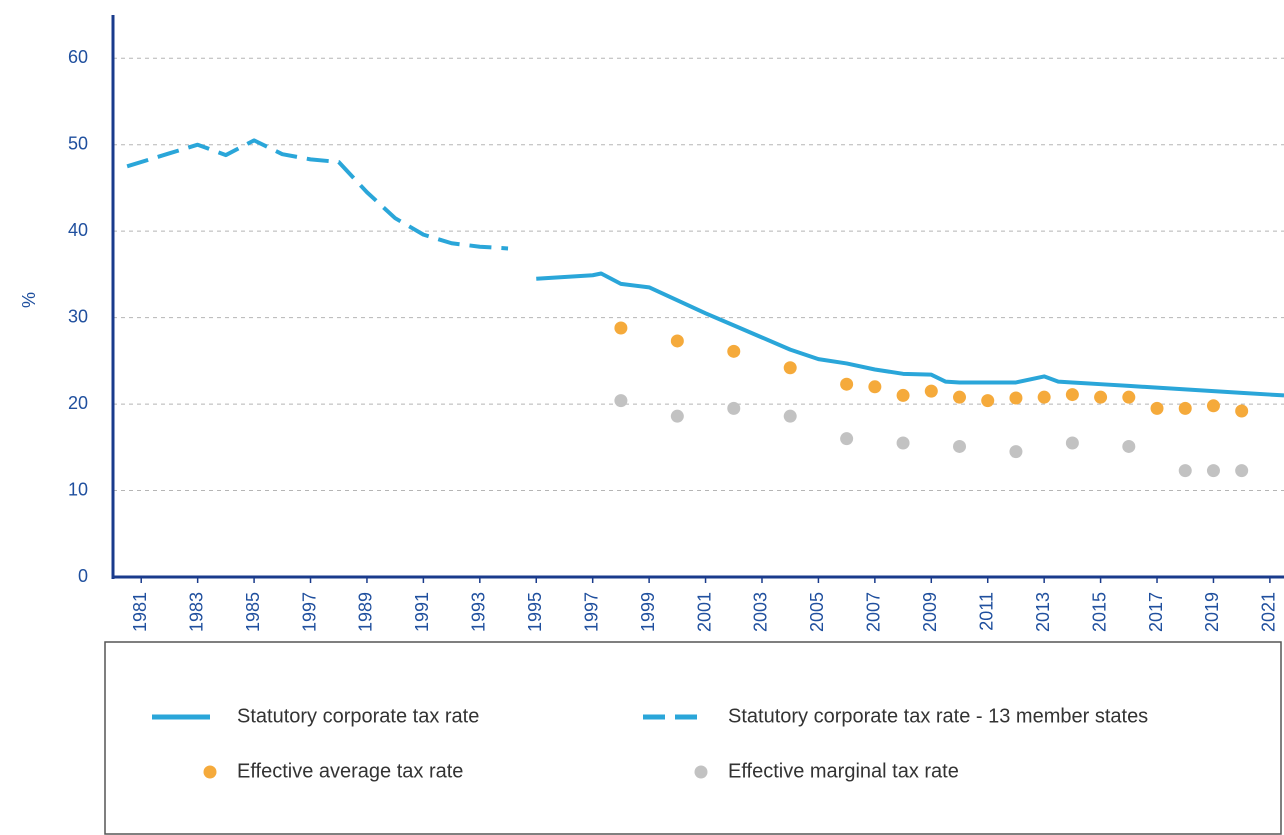 Image resolution: width=1284 pixels, height=835 pixels. Describe the element at coordinates (350, 771) in the screenshot. I see `legend-label: Effective average tax rate` at that location.